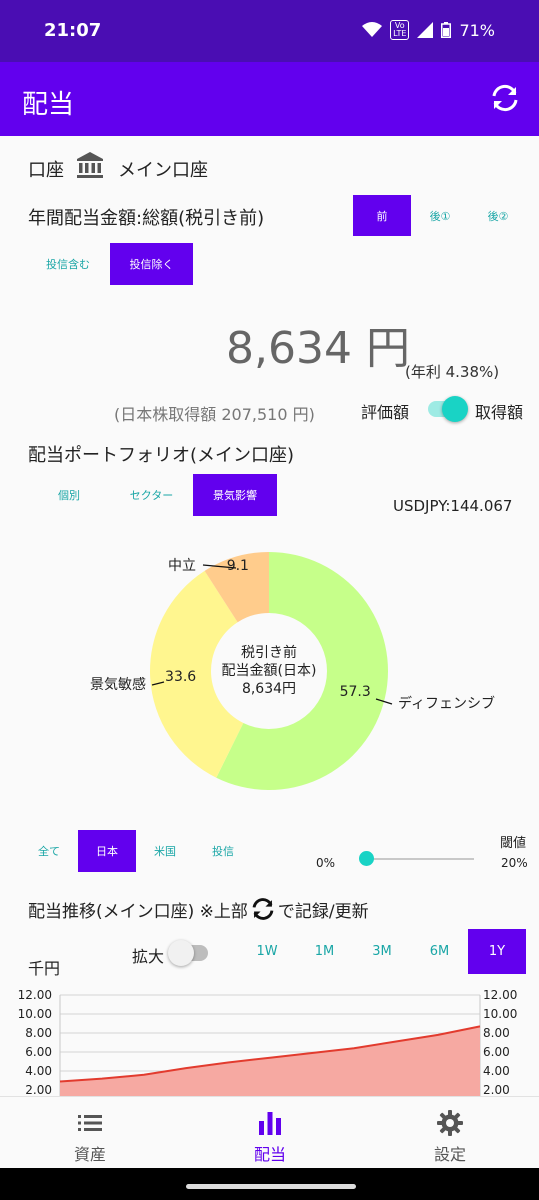  I want to click on refresh-icon, so click(505, 98).